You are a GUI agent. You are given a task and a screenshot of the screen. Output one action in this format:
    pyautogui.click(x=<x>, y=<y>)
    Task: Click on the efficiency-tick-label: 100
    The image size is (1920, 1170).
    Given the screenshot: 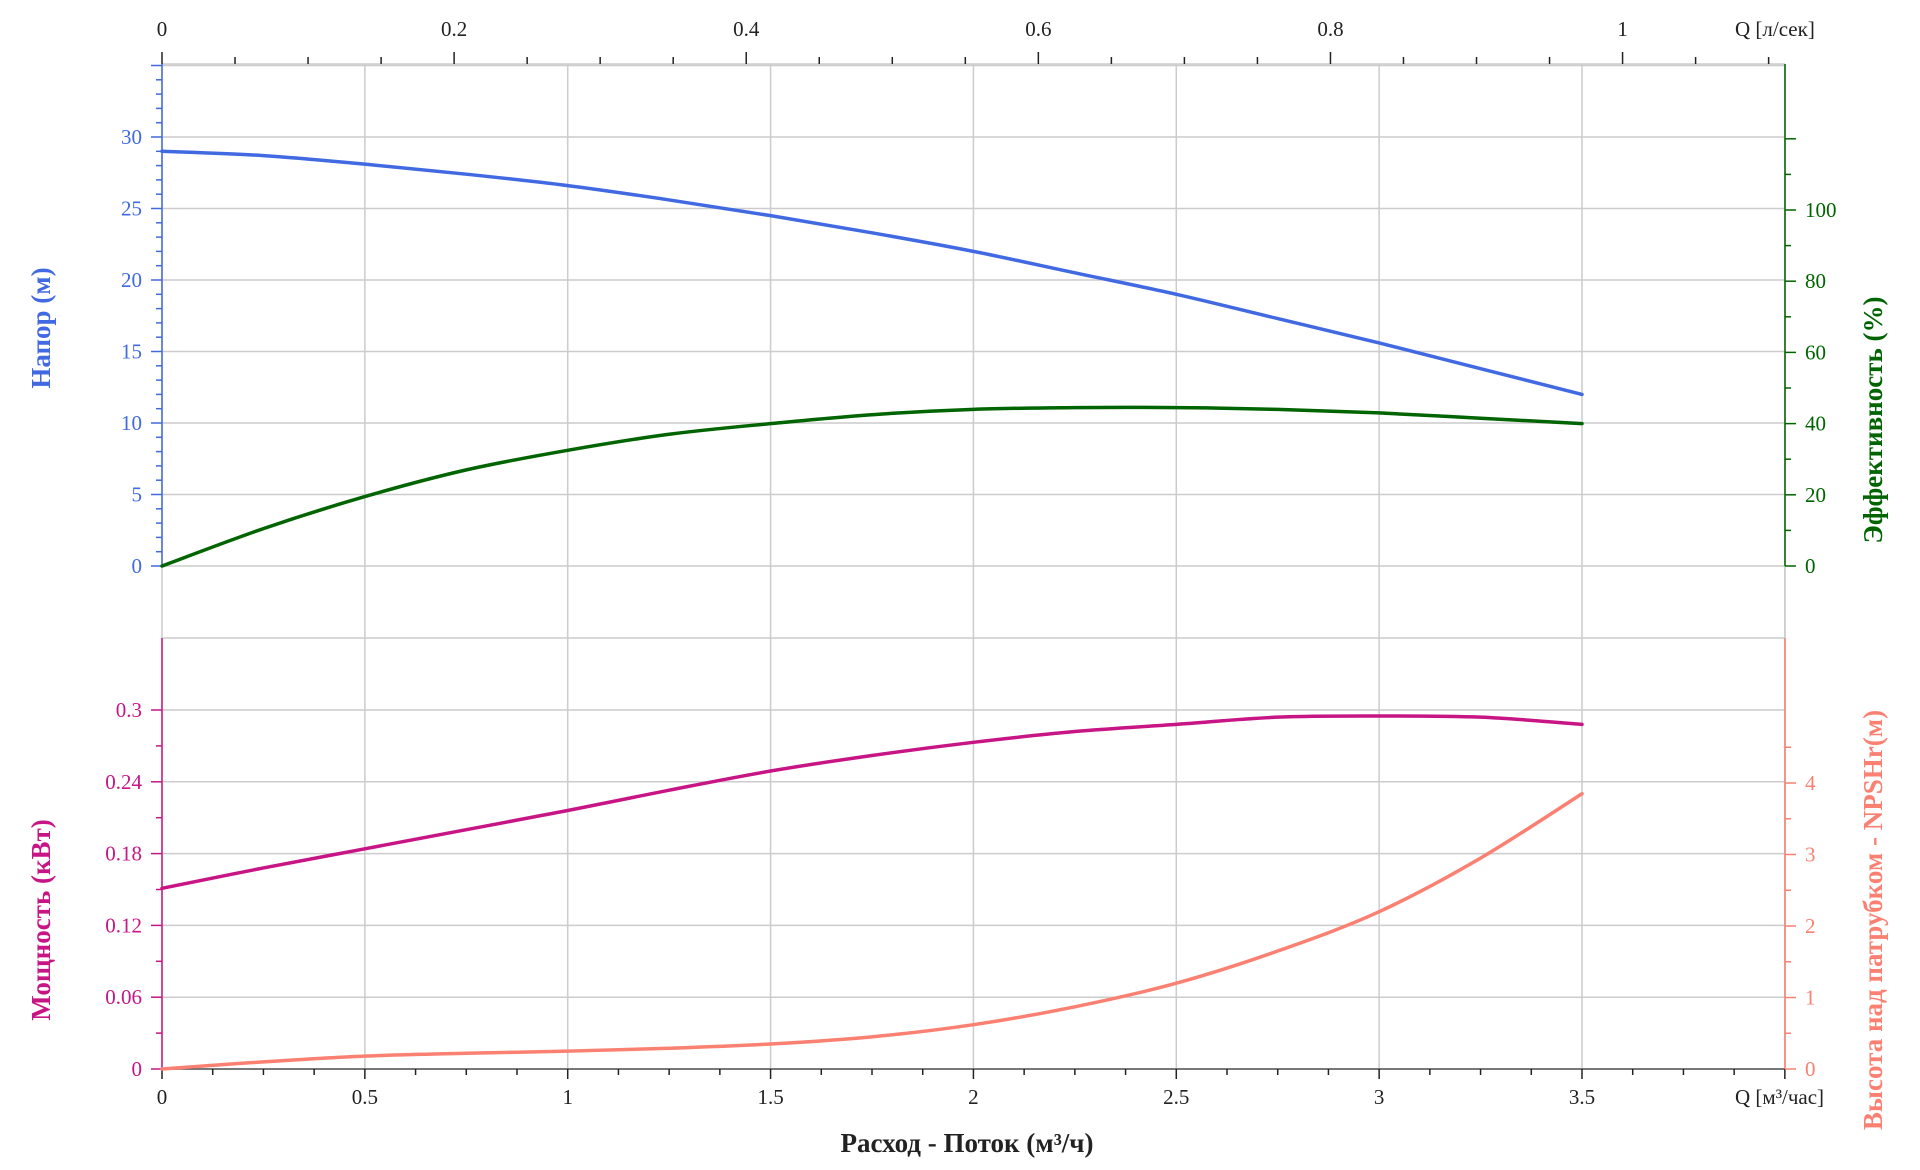 What is the action you would take?
    pyautogui.click(x=1821, y=210)
    